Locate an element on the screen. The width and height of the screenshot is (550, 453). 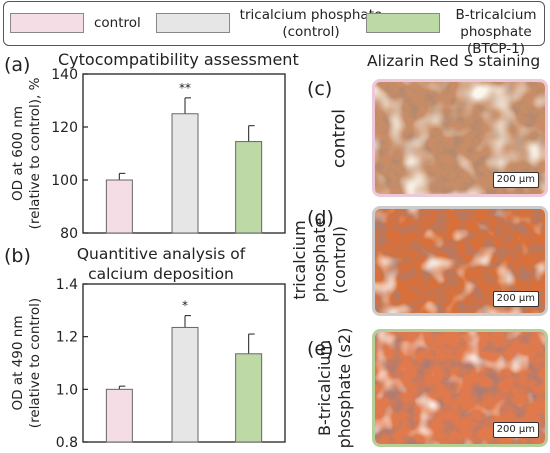
staining-label-d: tricalcium phosphate (control) is located at coordinates (319, 260).